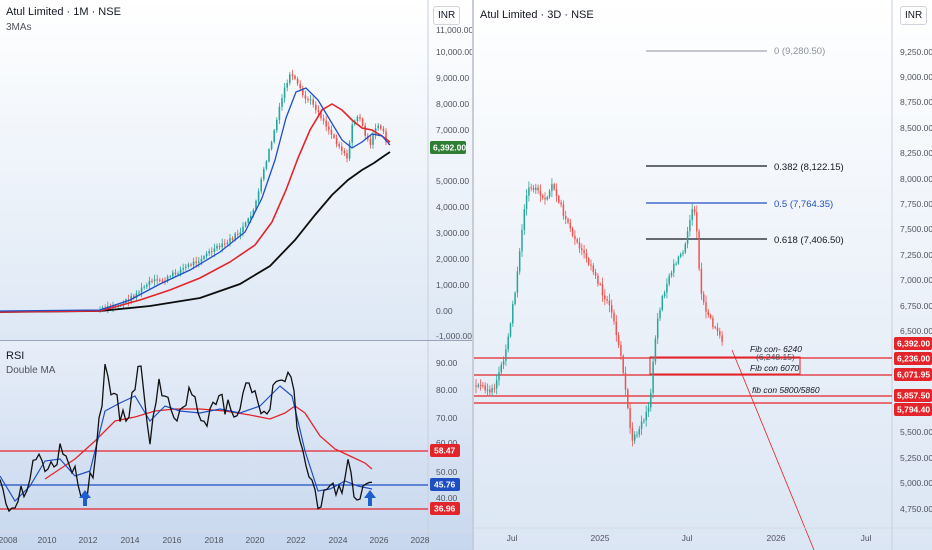 This screenshot has height=550, width=932. I want to click on rsi-title: RSI, so click(15, 356).